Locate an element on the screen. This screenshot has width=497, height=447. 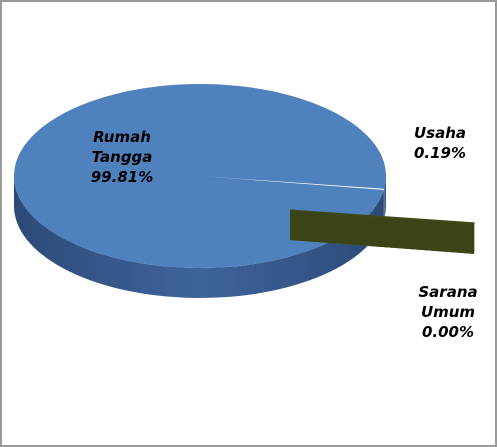
label-name: Usaha is located at coordinates (440, 133).